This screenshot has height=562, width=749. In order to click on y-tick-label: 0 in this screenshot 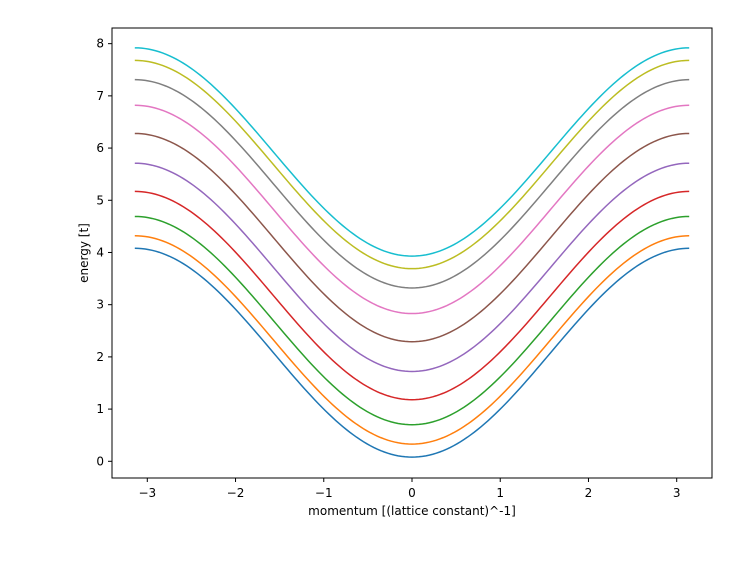, I will do `click(100, 461)`.